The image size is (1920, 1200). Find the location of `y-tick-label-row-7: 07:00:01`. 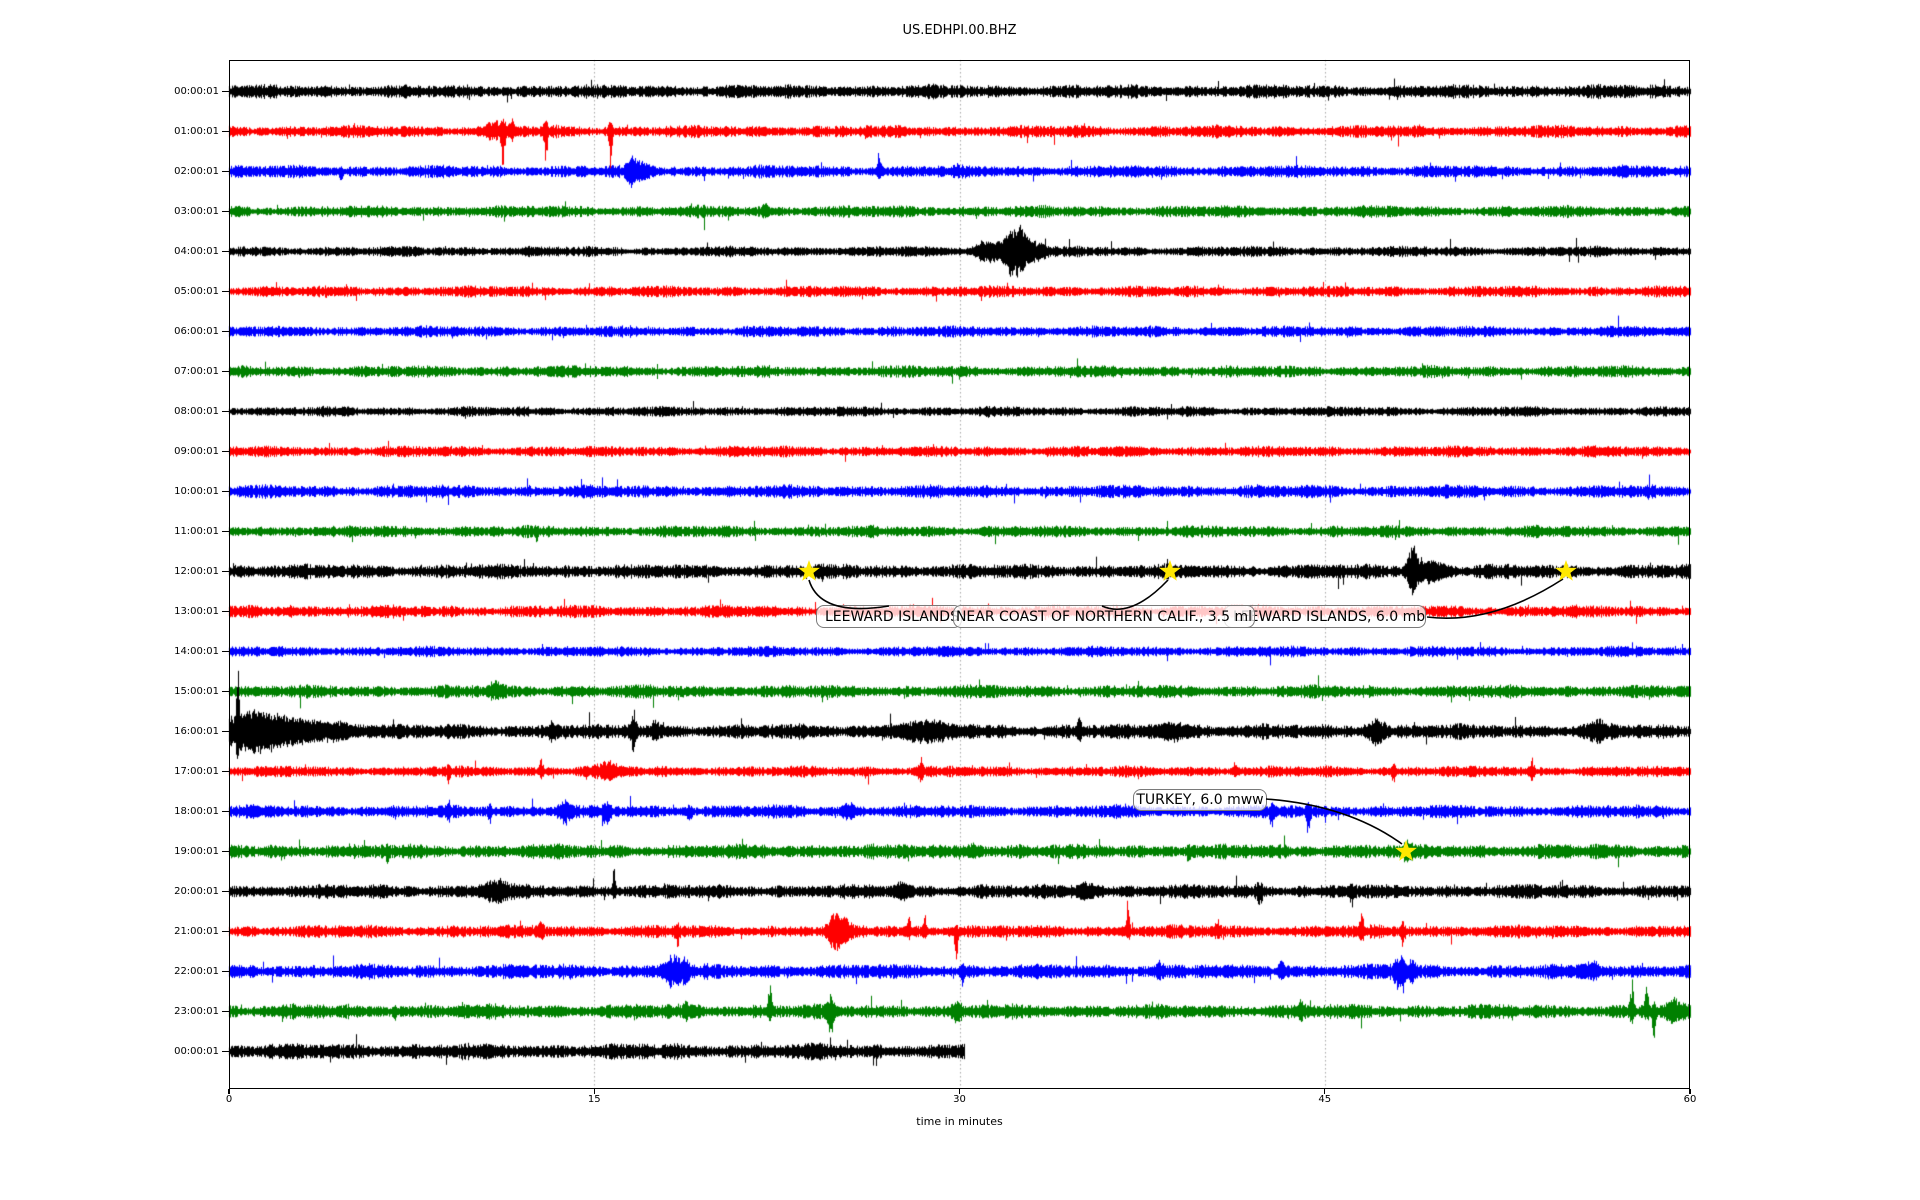

y-tick-label-row-7: 07:00:01 is located at coordinates (196, 371).